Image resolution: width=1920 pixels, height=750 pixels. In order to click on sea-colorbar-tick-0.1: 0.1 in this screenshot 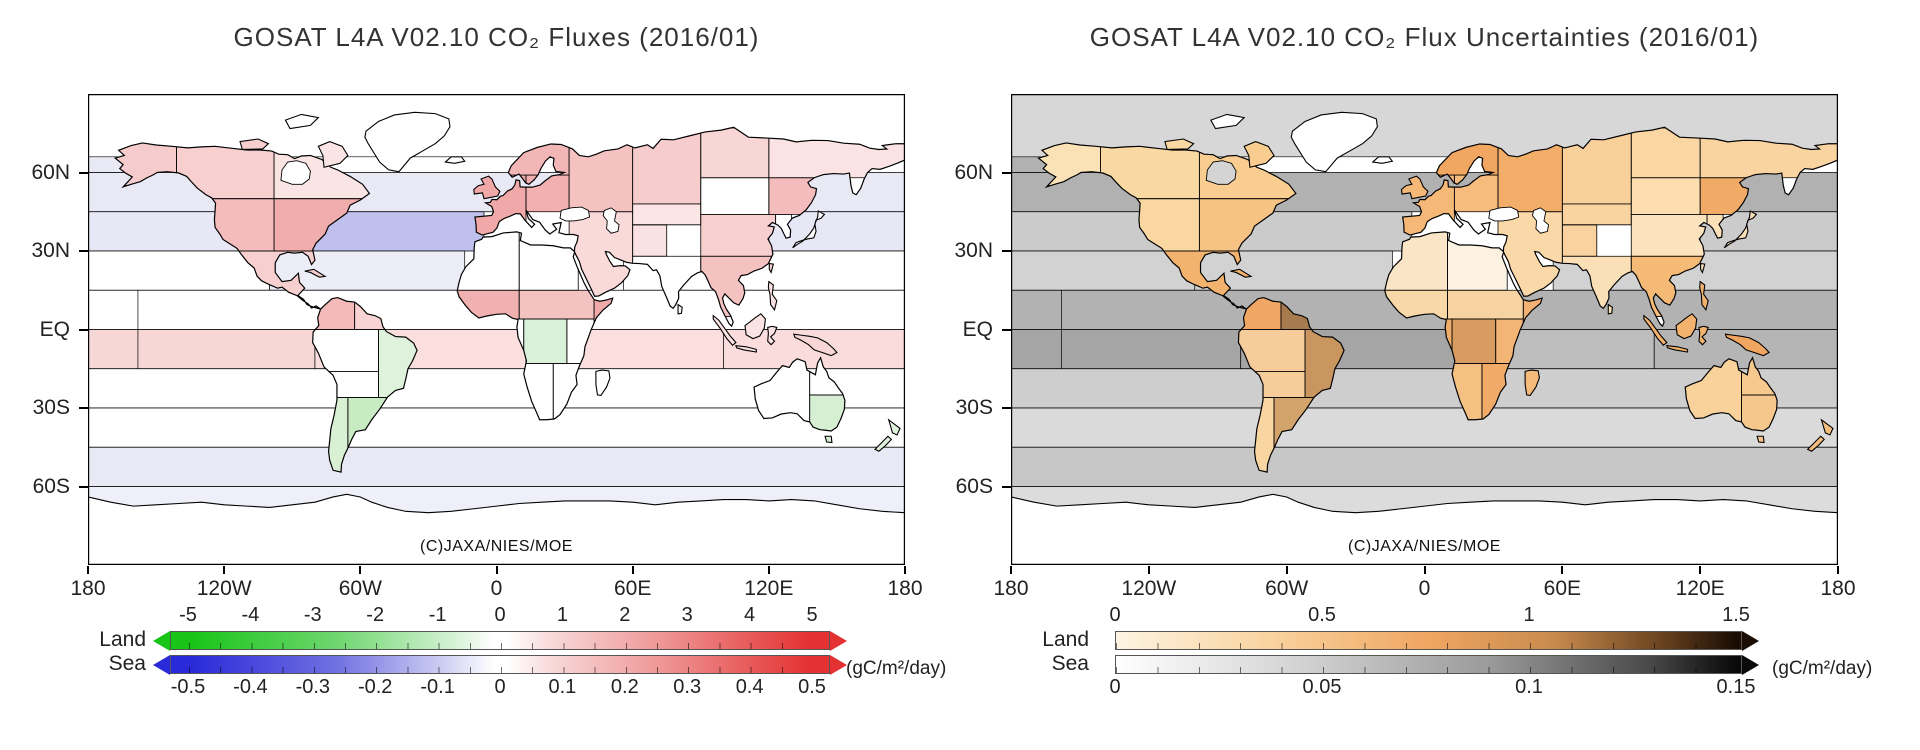, I will do `click(562, 687)`.